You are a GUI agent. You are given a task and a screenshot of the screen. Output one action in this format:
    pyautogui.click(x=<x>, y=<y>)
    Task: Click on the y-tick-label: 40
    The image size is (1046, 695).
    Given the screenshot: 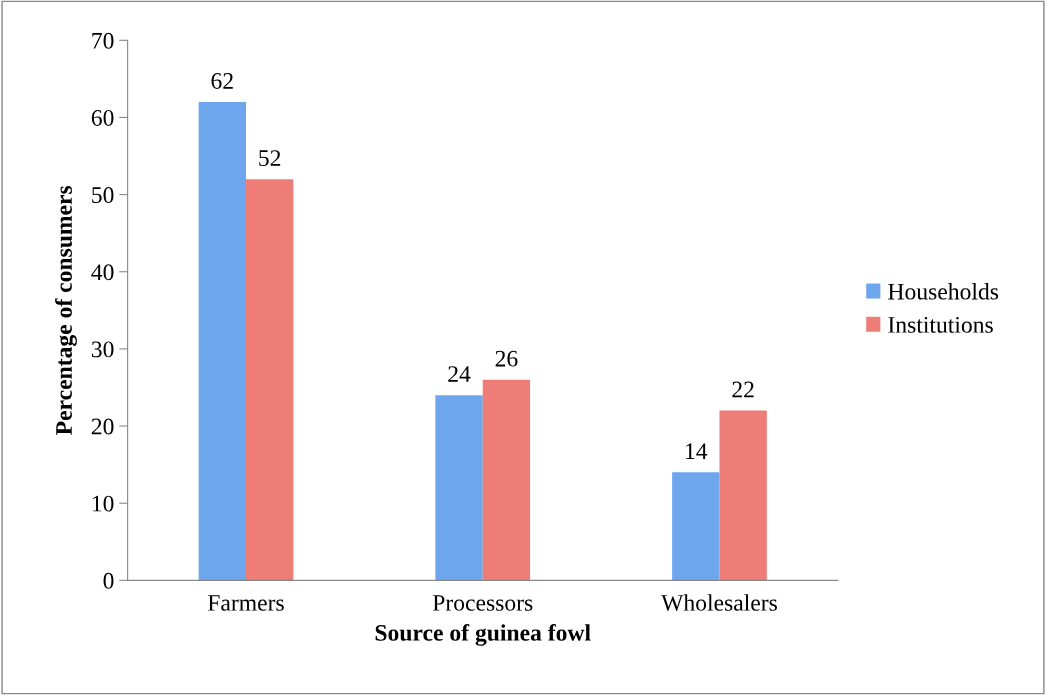 What is the action you would take?
    pyautogui.click(x=102, y=272)
    